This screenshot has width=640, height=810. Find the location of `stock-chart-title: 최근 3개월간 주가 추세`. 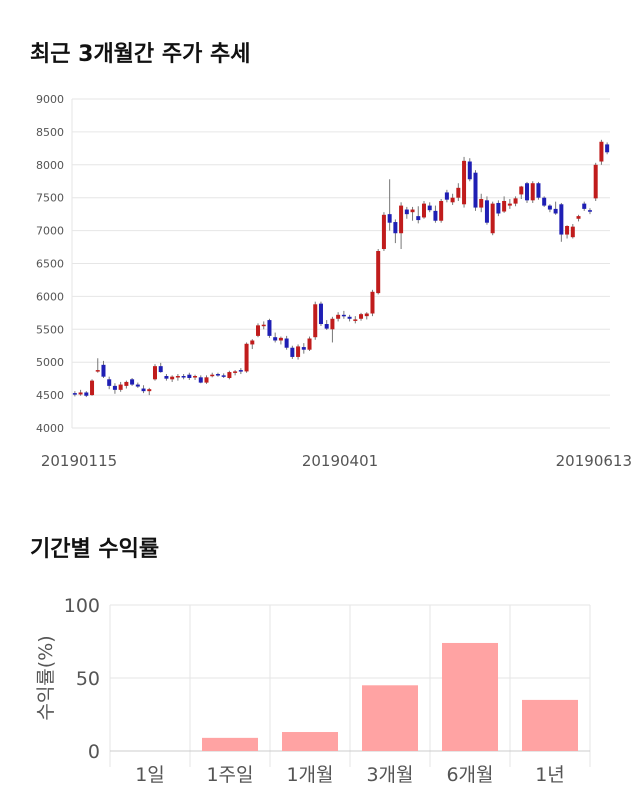

stock-chart-title: 최근 3개월간 주가 추세 is located at coordinates (140, 54).